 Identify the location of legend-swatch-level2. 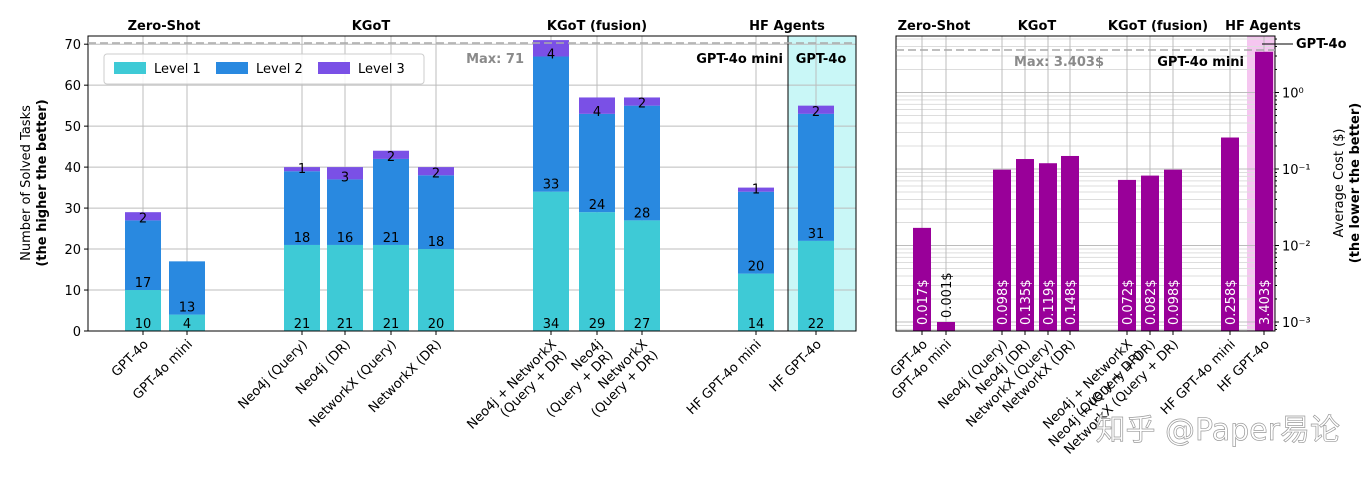
(232, 68).